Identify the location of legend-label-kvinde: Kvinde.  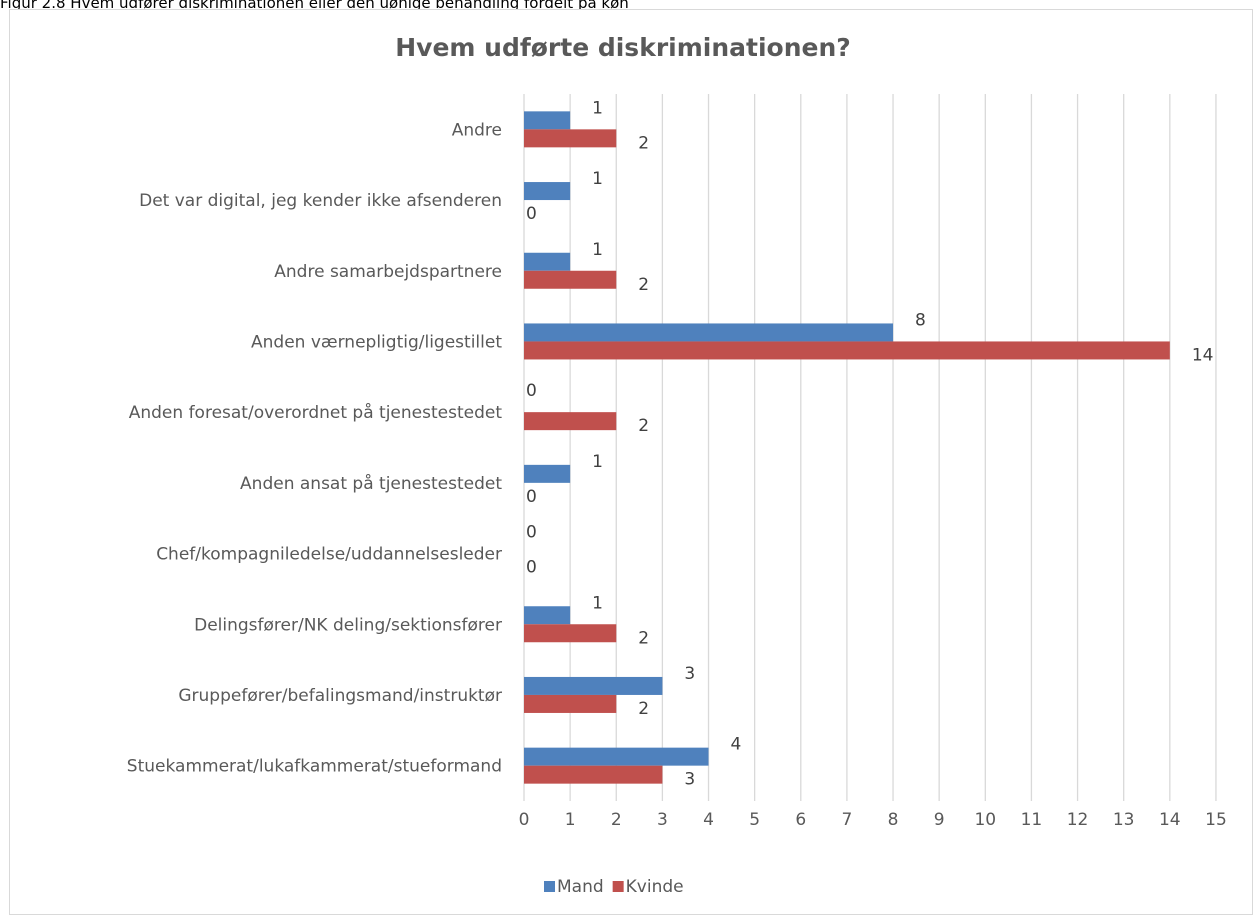
(655, 887).